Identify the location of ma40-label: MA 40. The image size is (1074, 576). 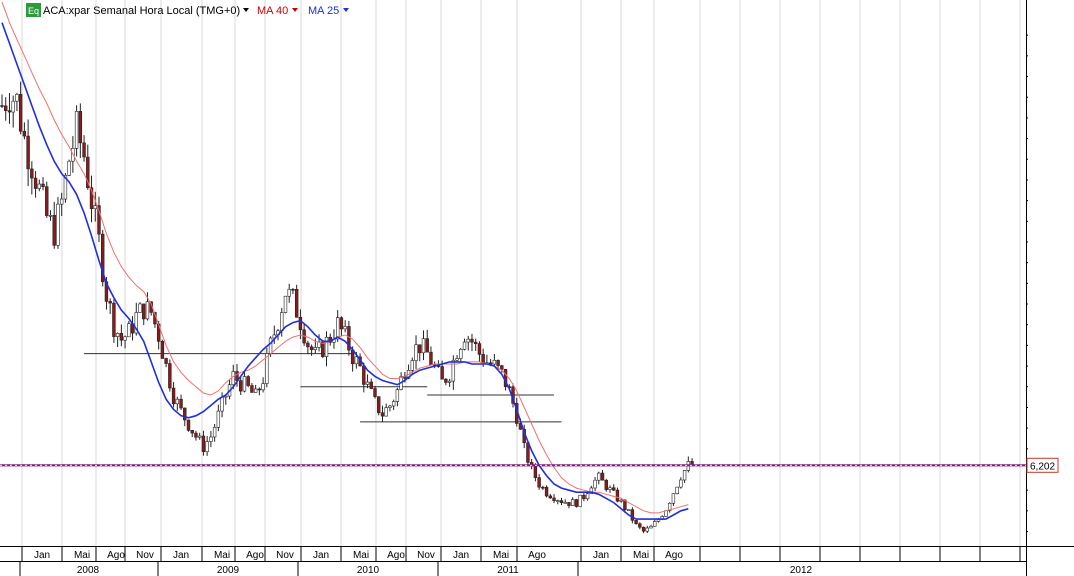
(272, 11).